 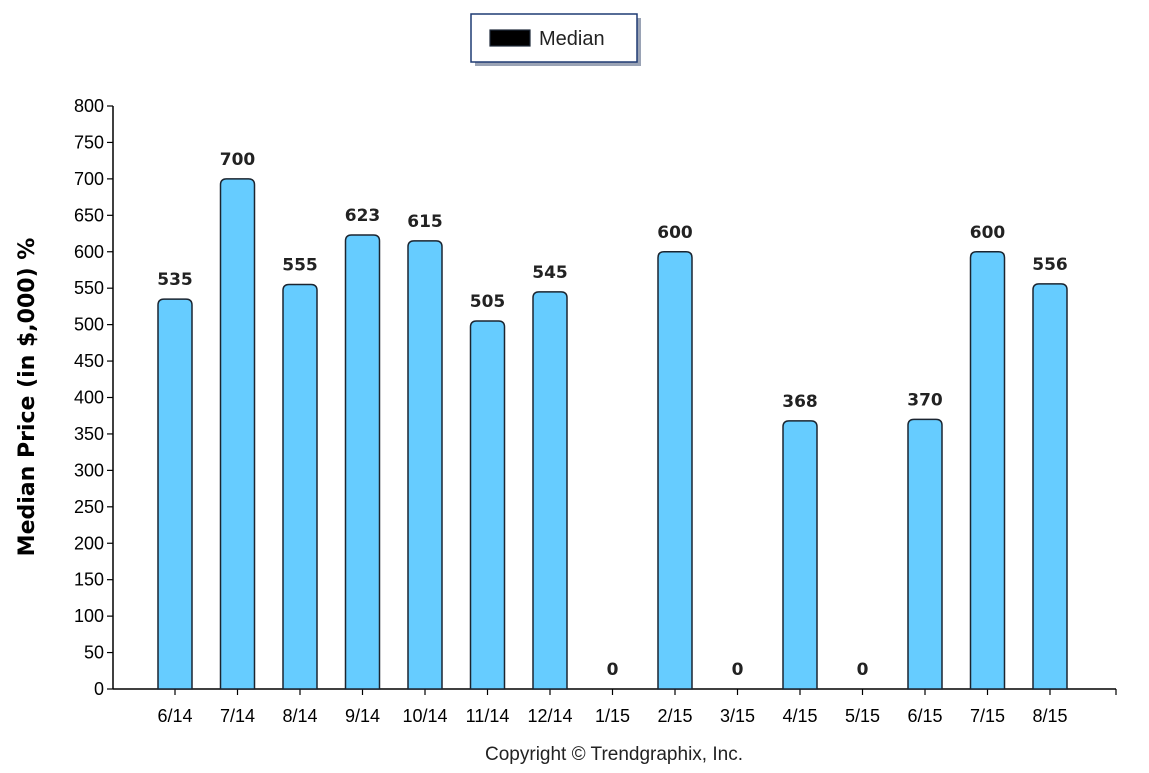 What do you see at coordinates (572, 39) in the screenshot?
I see `legend-label-median: Median` at bounding box center [572, 39].